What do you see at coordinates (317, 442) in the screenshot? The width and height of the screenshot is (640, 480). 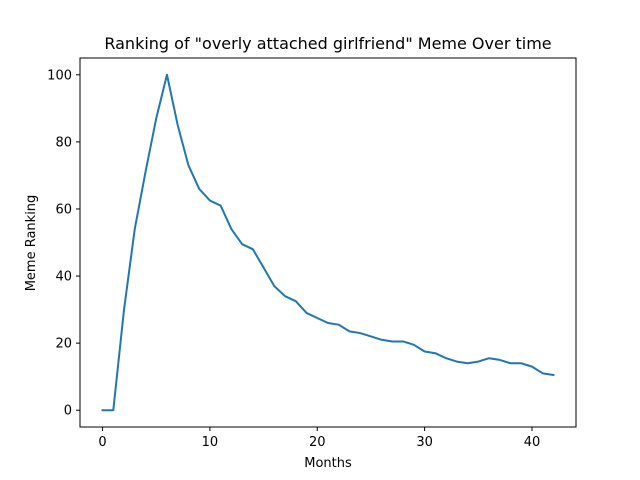 I see `x-tick-label: 20` at bounding box center [317, 442].